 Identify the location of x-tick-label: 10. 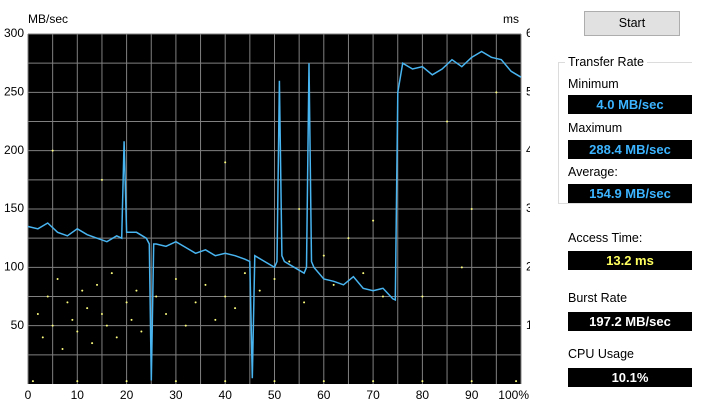
(78, 395).